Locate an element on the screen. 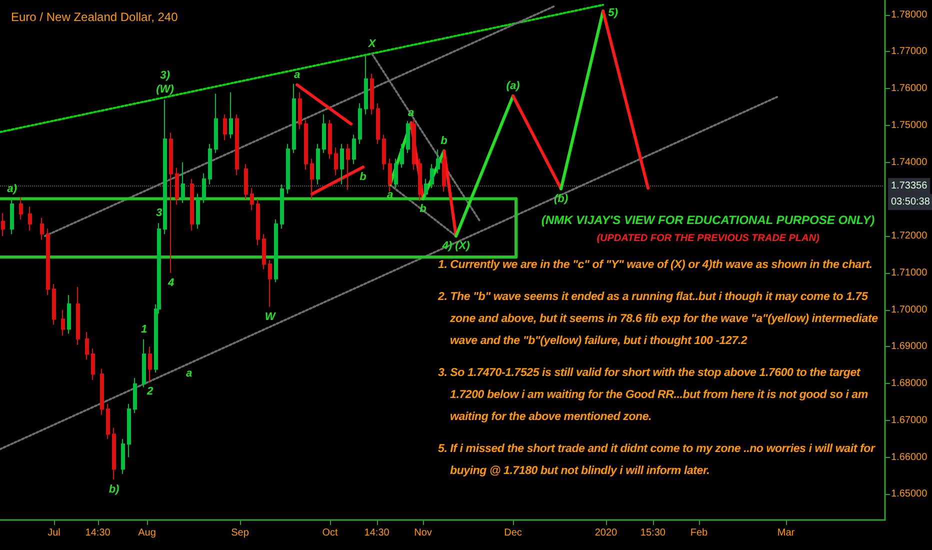 The width and height of the screenshot is (932, 550). x-tick-label: Jul is located at coordinates (54, 533).